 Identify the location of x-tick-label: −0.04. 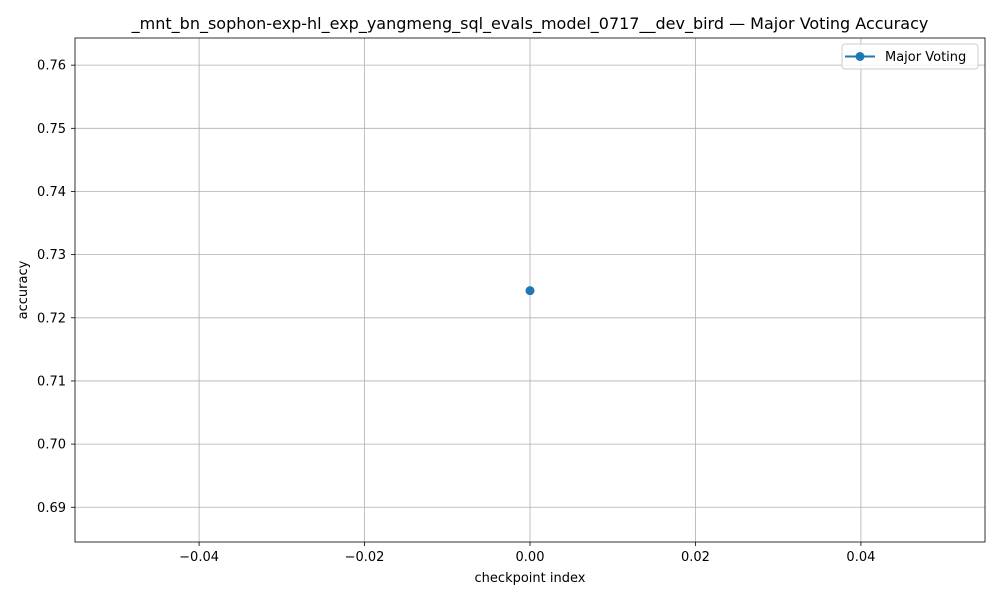
(199, 557).